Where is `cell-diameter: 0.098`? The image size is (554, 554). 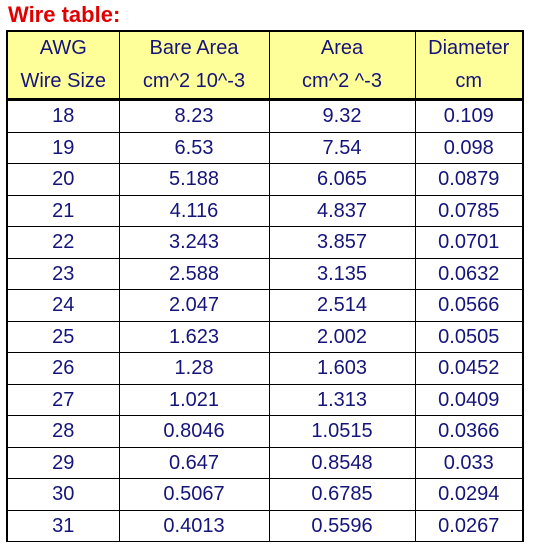 cell-diameter: 0.098 is located at coordinates (469, 147).